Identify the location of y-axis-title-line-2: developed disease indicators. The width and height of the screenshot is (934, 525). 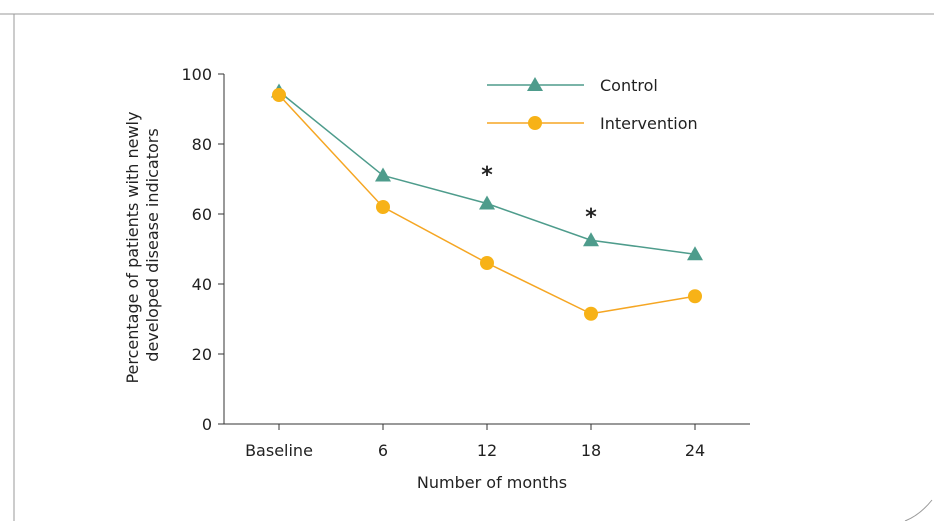
(152, 244).